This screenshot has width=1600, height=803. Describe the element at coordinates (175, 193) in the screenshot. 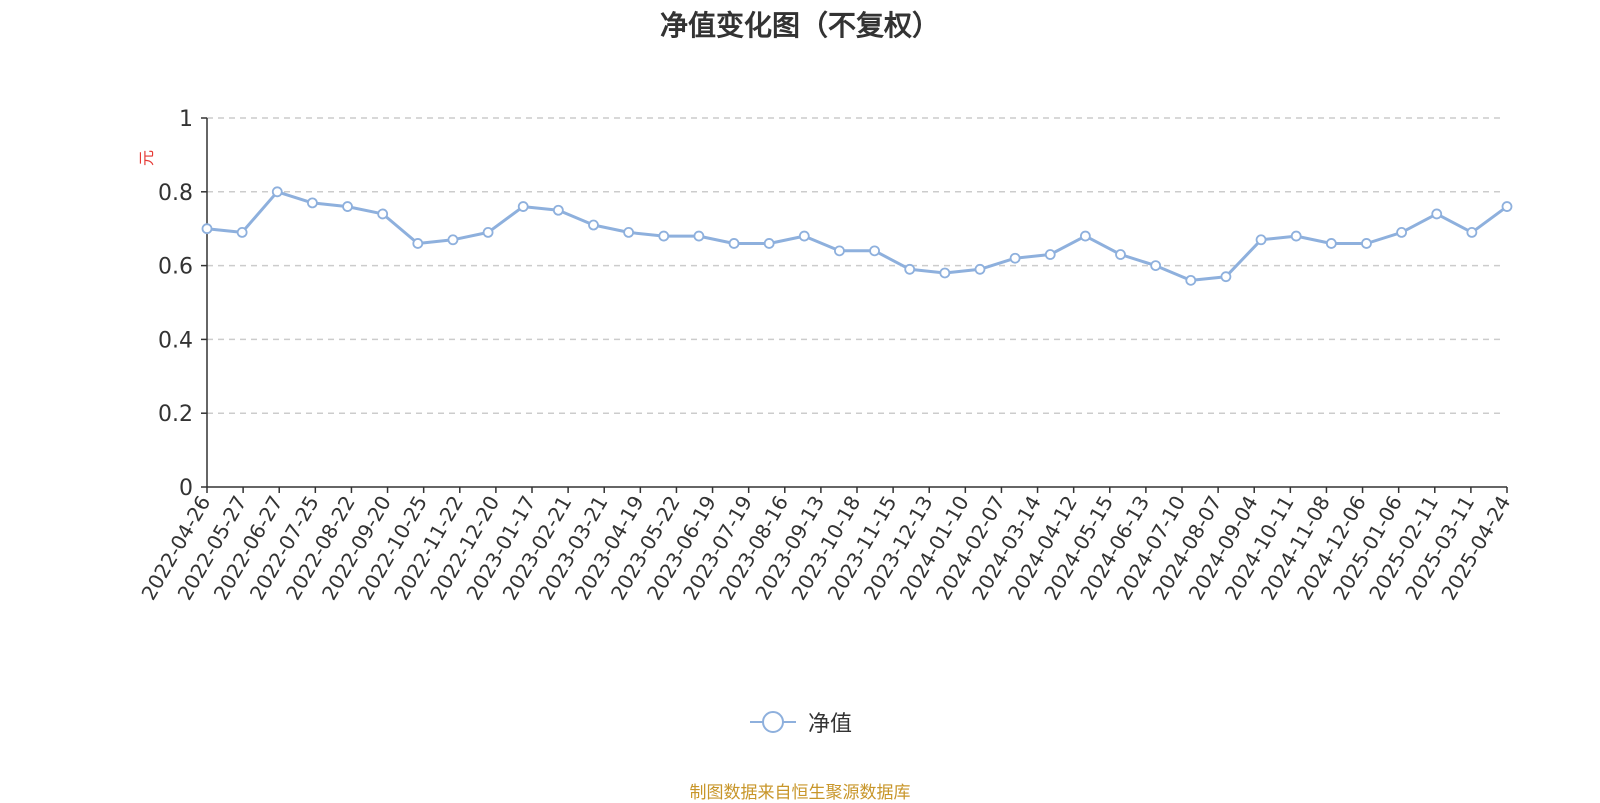

I see `y-tick-label: 0.8` at that location.